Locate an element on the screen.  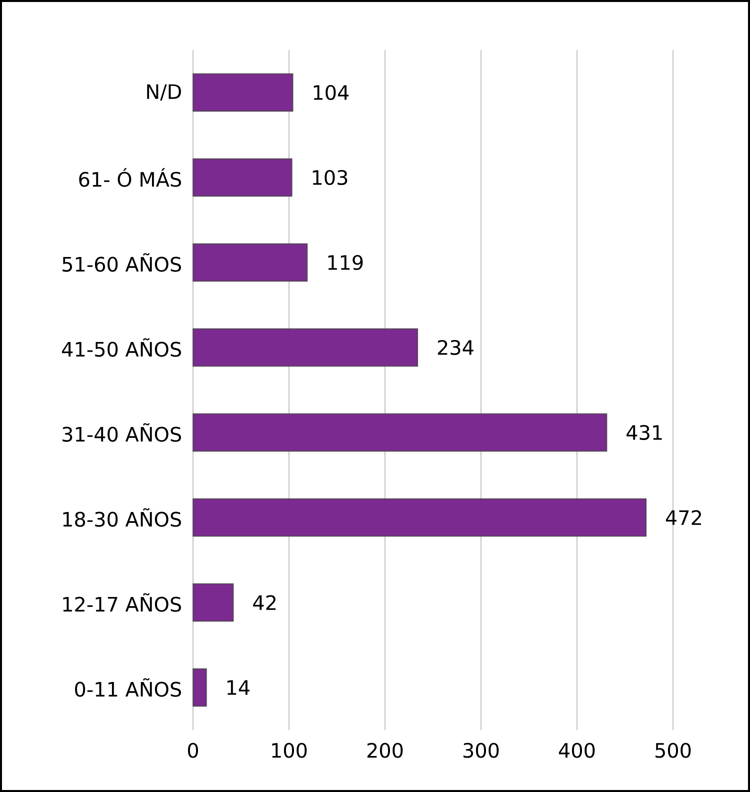
data-label: 431 is located at coordinates (644, 432).